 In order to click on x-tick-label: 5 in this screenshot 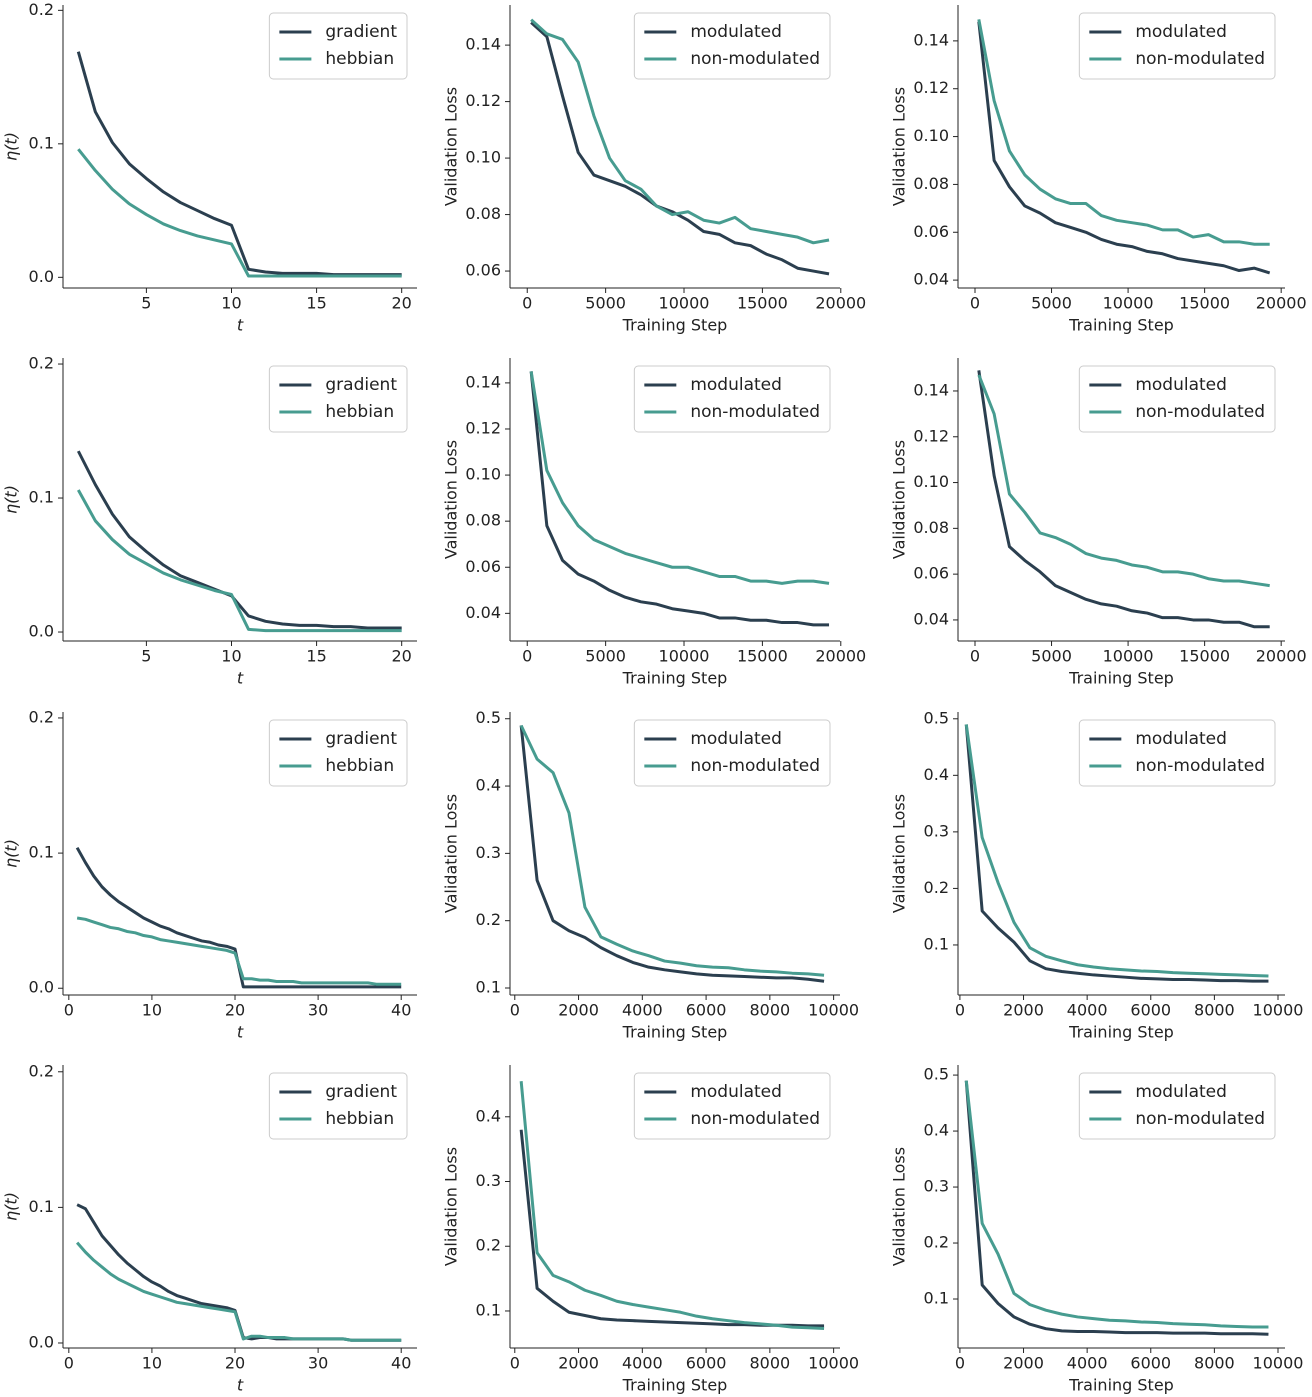, I will do `click(146, 303)`.